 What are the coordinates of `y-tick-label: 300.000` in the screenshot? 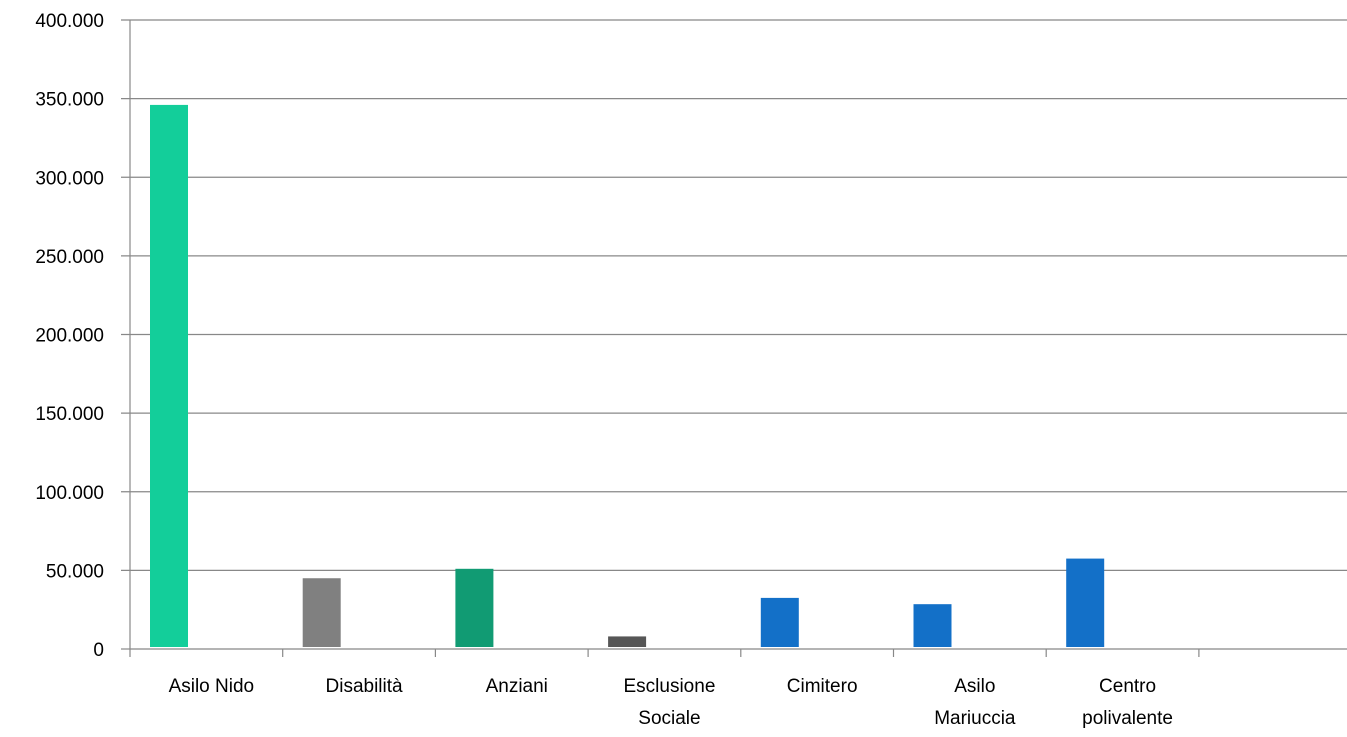 It's located at (69, 178).